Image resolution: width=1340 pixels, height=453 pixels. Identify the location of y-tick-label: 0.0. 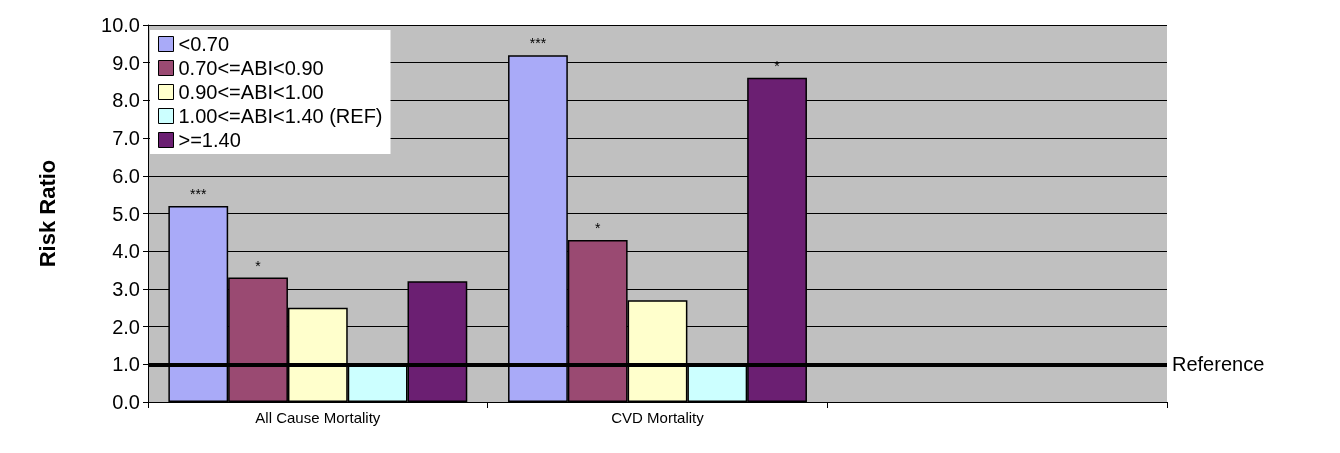
(126, 402).